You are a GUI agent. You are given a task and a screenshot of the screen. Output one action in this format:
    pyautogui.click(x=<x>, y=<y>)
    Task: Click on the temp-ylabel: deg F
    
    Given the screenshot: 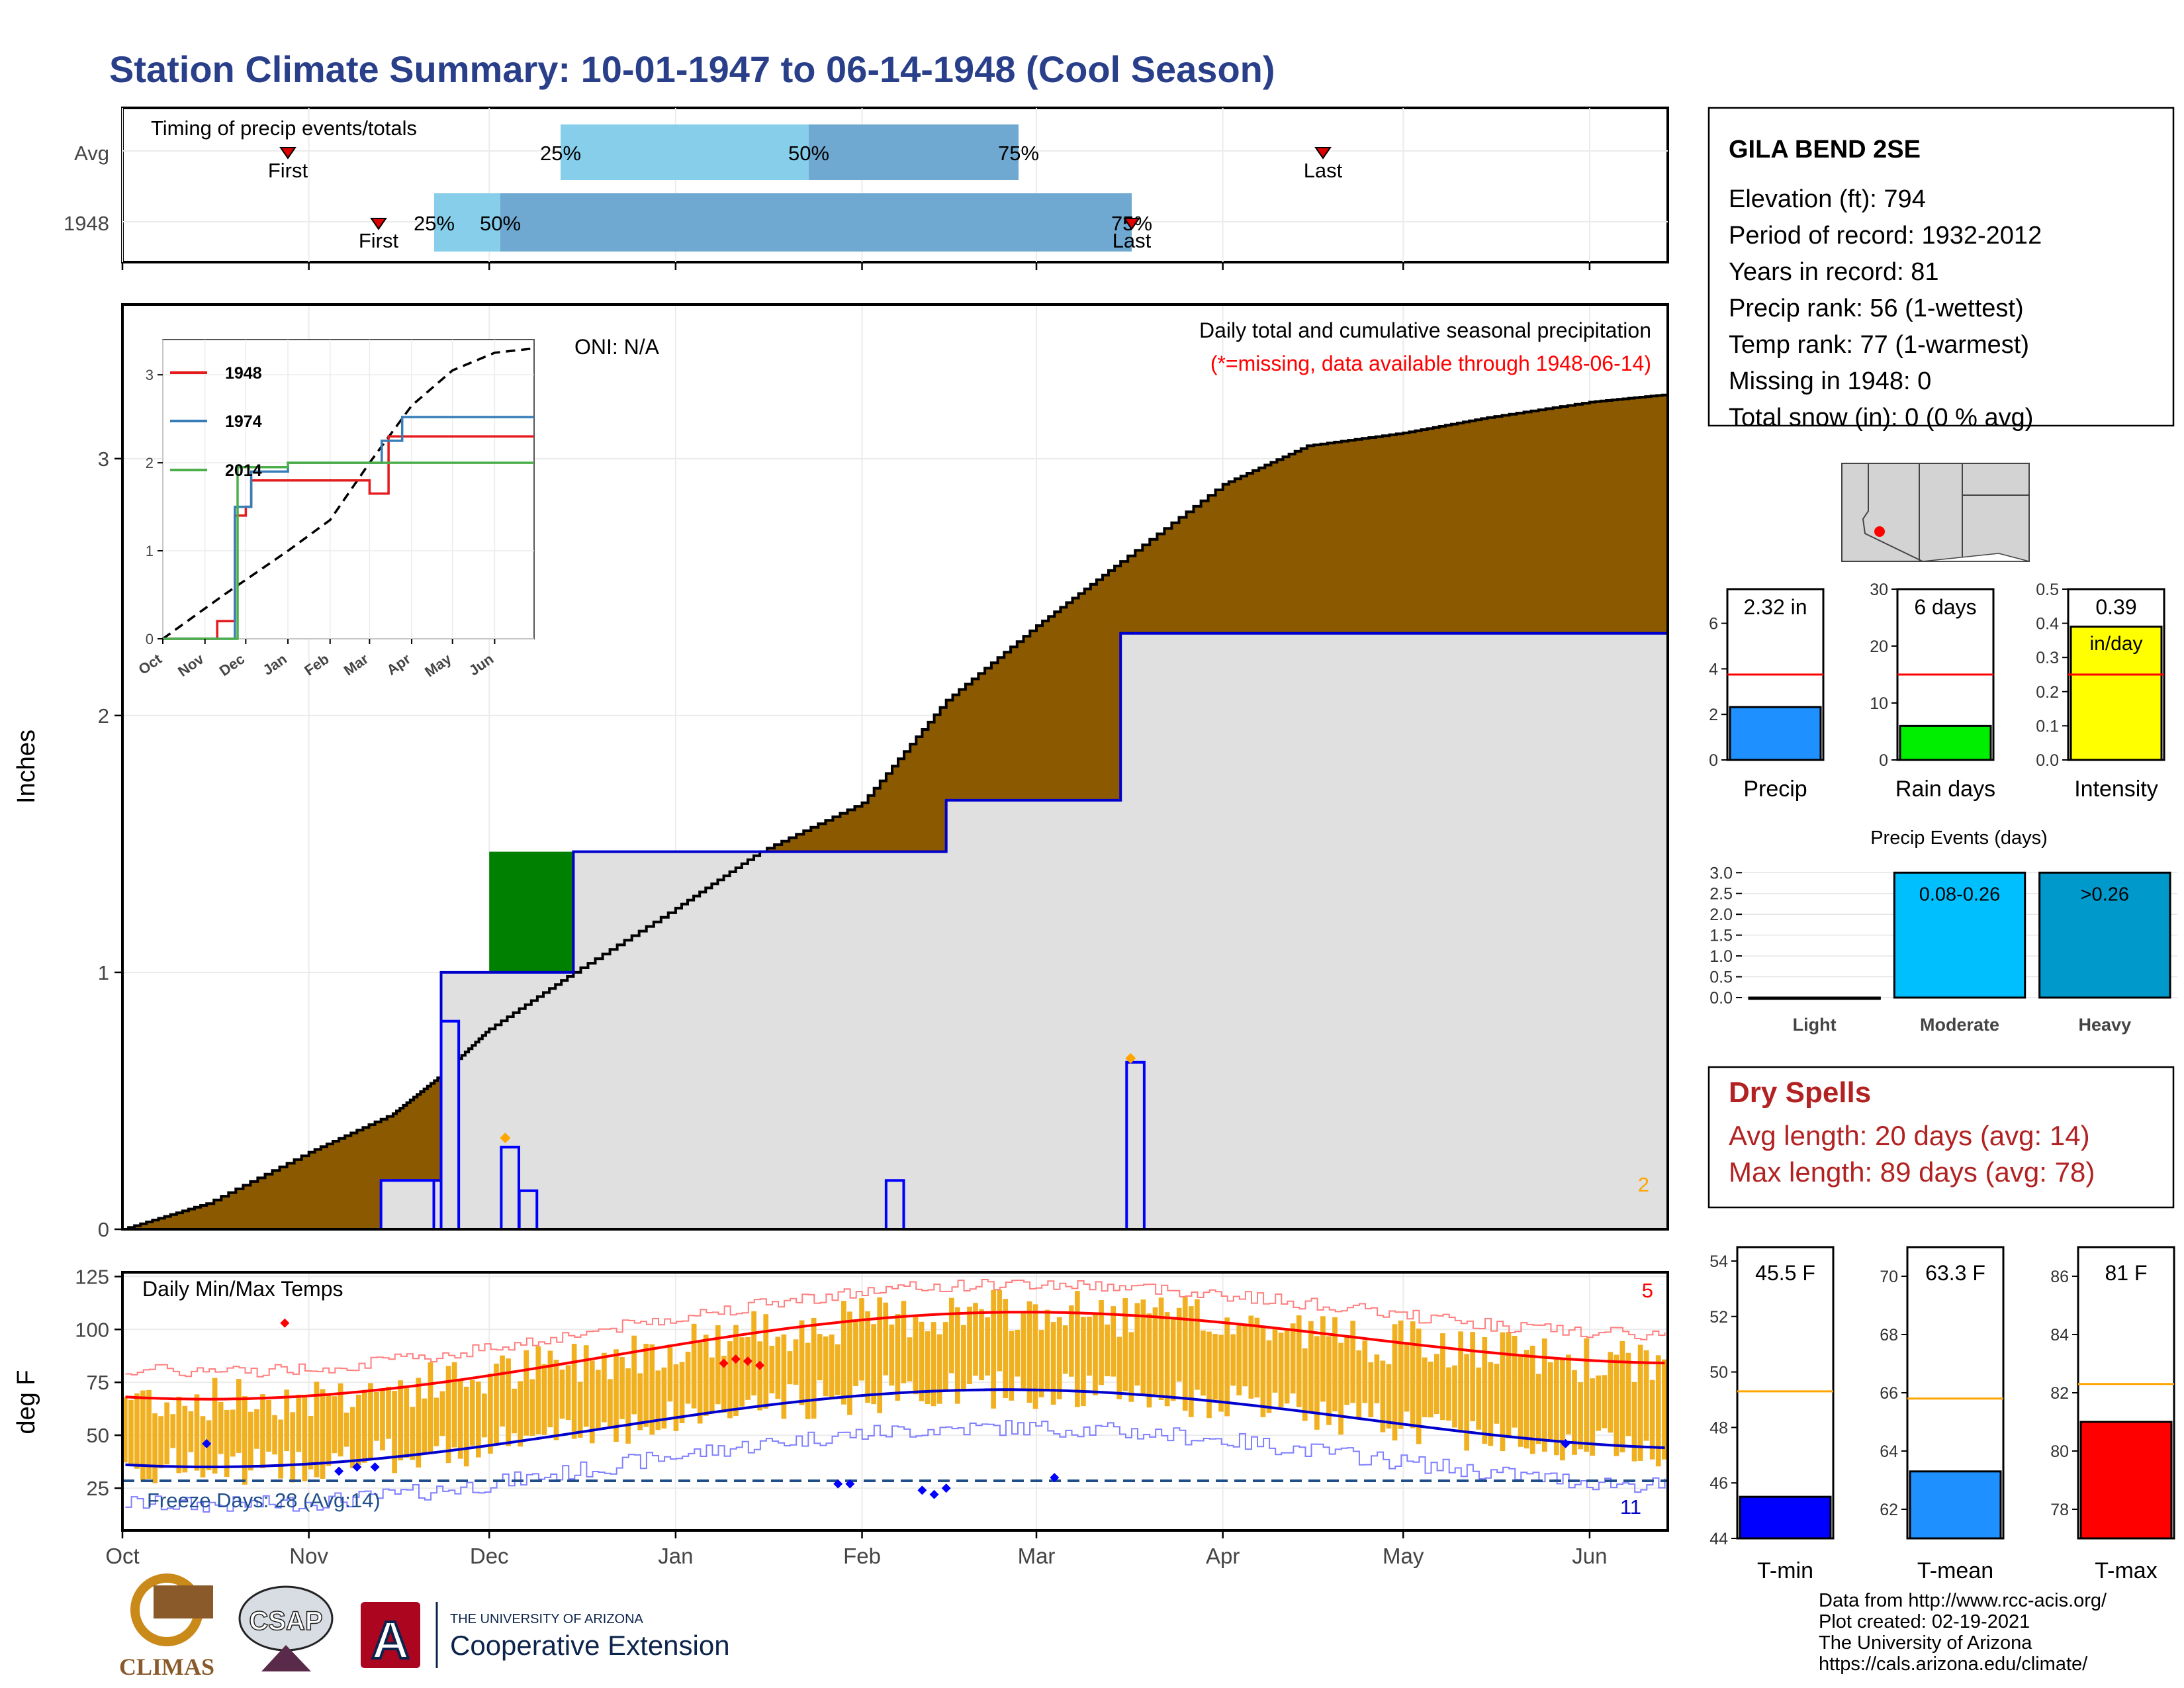 What is the action you would take?
    pyautogui.click(x=26, y=1402)
    